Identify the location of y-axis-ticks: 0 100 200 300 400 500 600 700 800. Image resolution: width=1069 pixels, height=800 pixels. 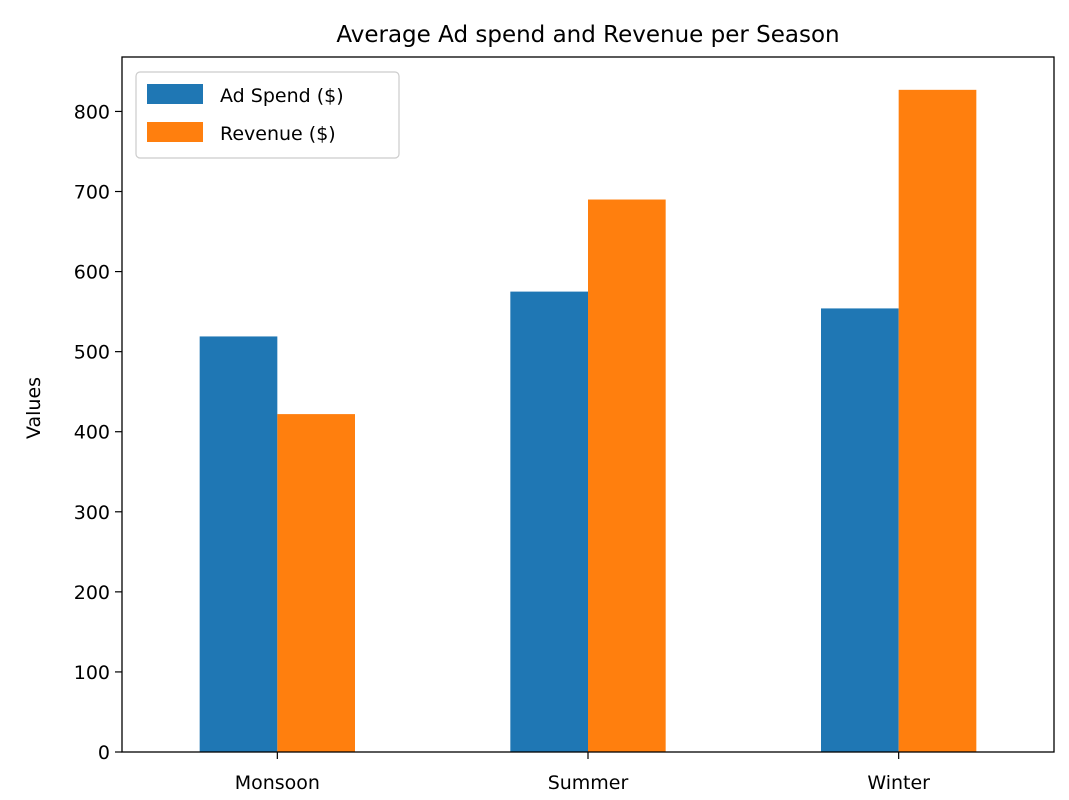
(98, 432).